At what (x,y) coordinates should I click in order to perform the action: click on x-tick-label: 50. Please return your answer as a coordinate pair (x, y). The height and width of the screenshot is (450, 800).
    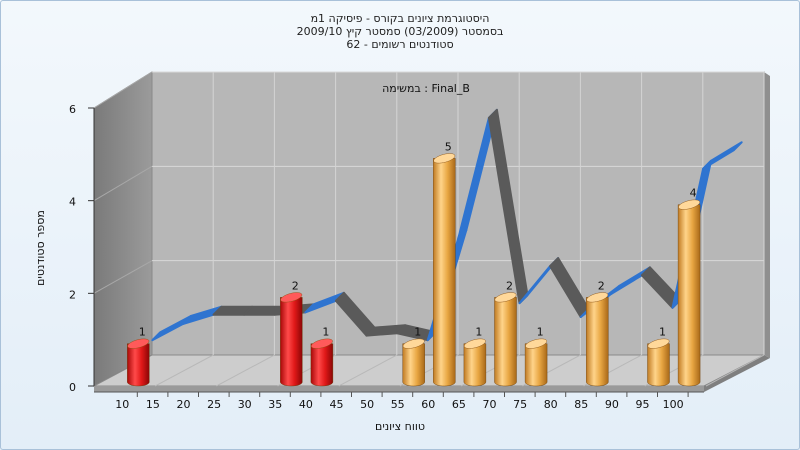
    Looking at the image, I should click on (367, 404).